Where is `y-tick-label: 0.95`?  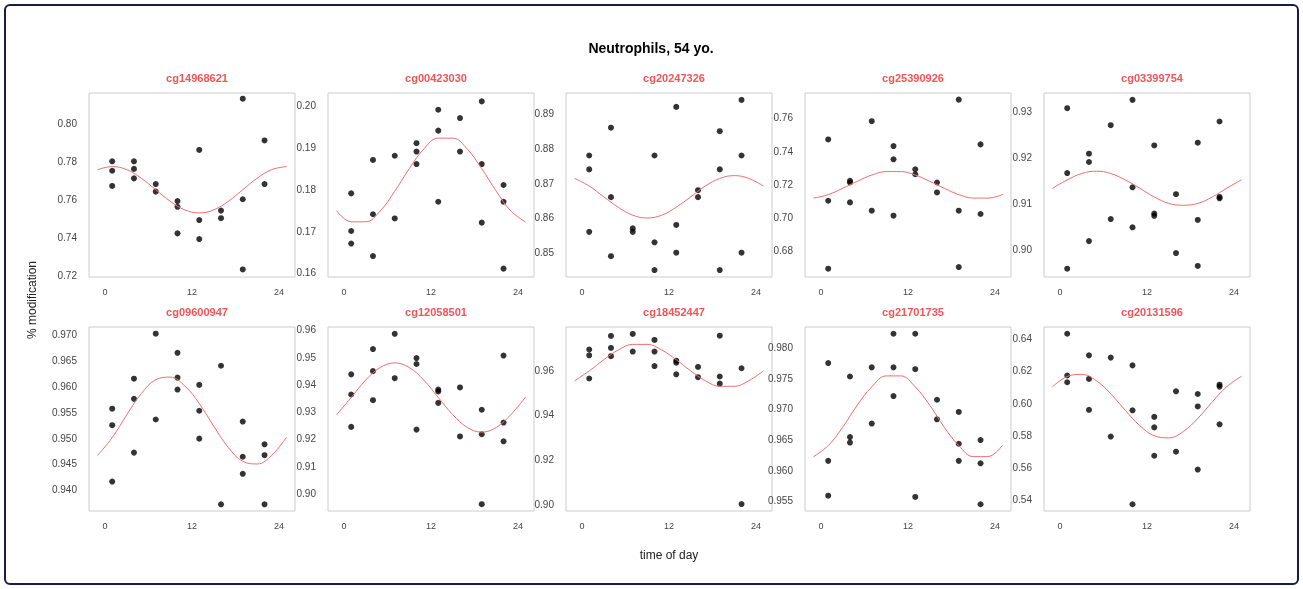 y-tick-label: 0.95 is located at coordinates (306, 357).